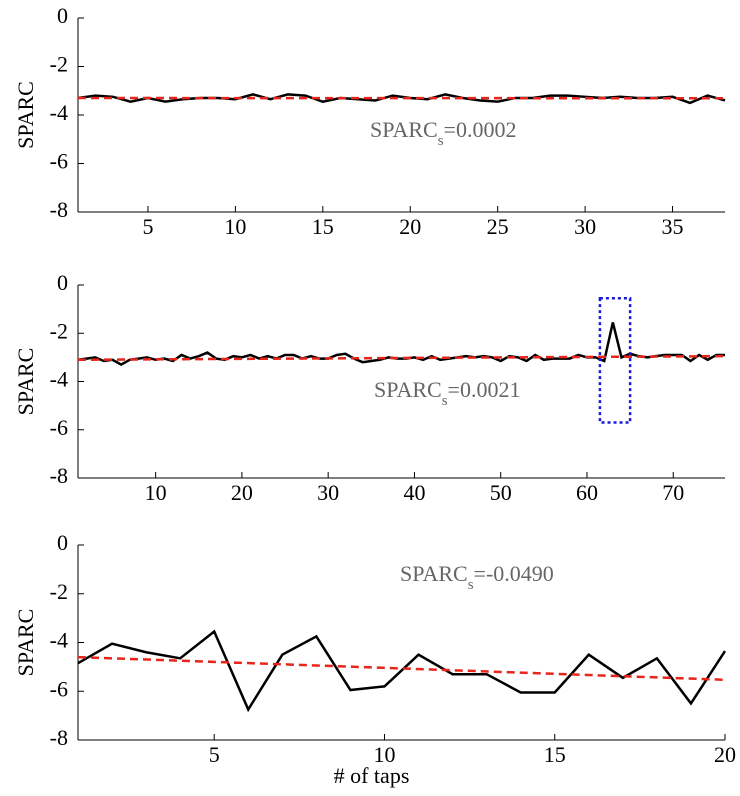 This screenshot has width=740, height=796. Describe the element at coordinates (480, 129) in the screenshot. I see `annotation-value: =0.0002` at that location.